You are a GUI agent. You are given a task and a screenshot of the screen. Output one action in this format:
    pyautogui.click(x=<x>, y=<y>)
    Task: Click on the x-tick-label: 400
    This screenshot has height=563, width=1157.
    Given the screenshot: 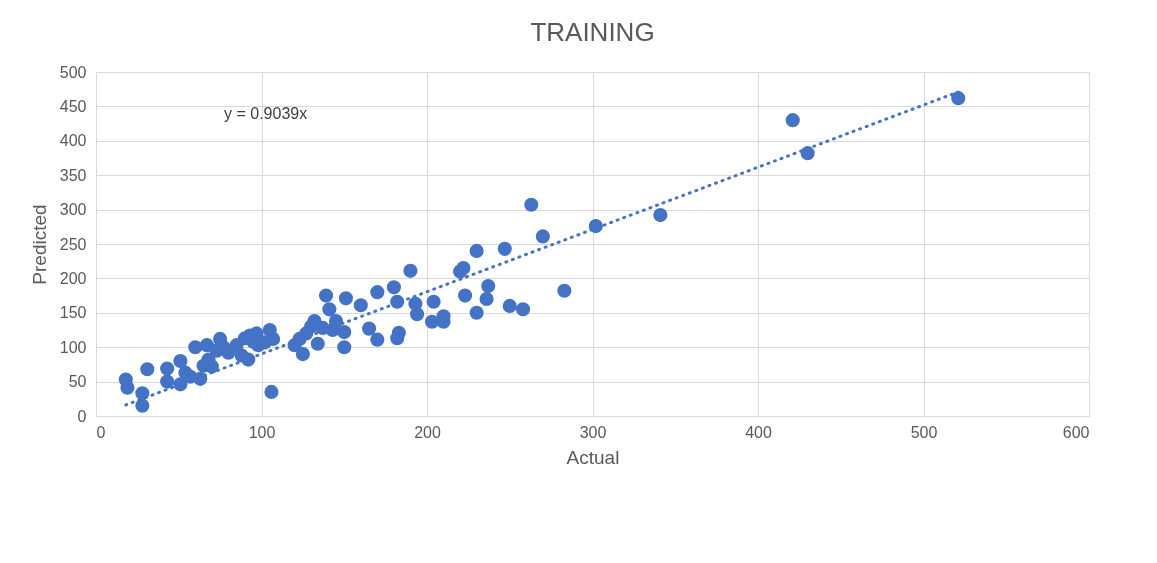 What is the action you would take?
    pyautogui.click(x=758, y=432)
    